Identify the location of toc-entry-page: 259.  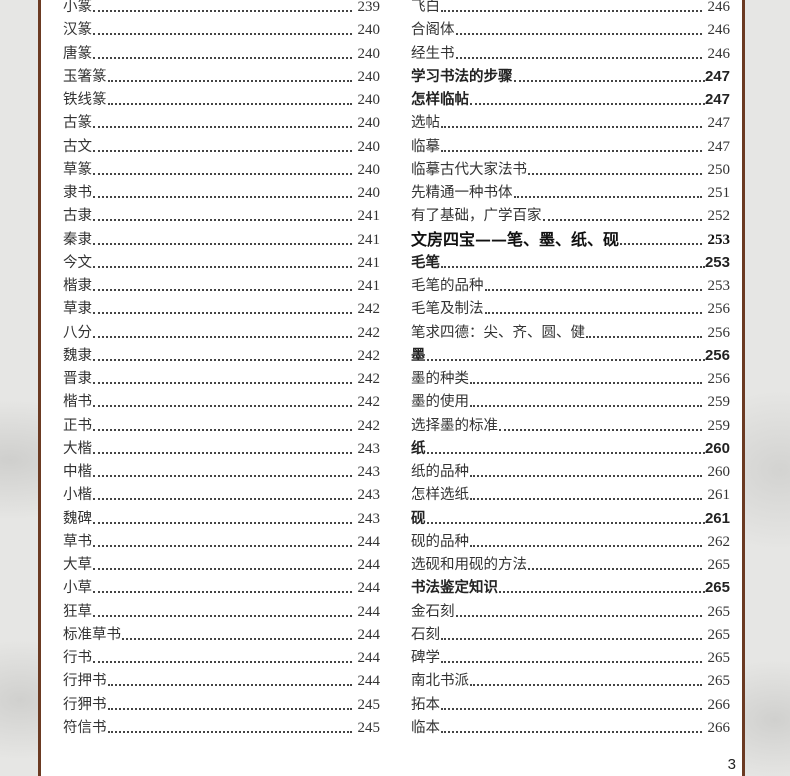
(719, 425).